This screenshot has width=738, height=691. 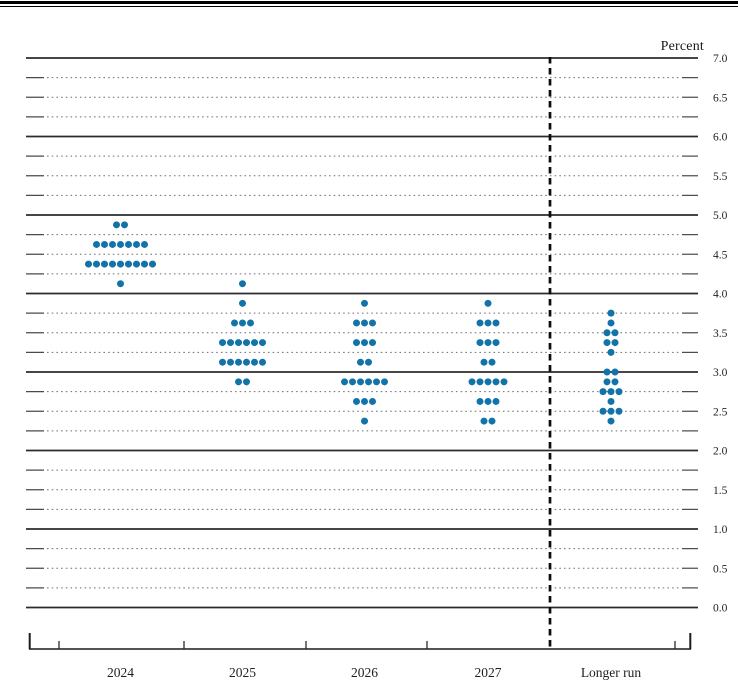 I want to click on y-tick-label: 7.0, so click(x=720, y=59).